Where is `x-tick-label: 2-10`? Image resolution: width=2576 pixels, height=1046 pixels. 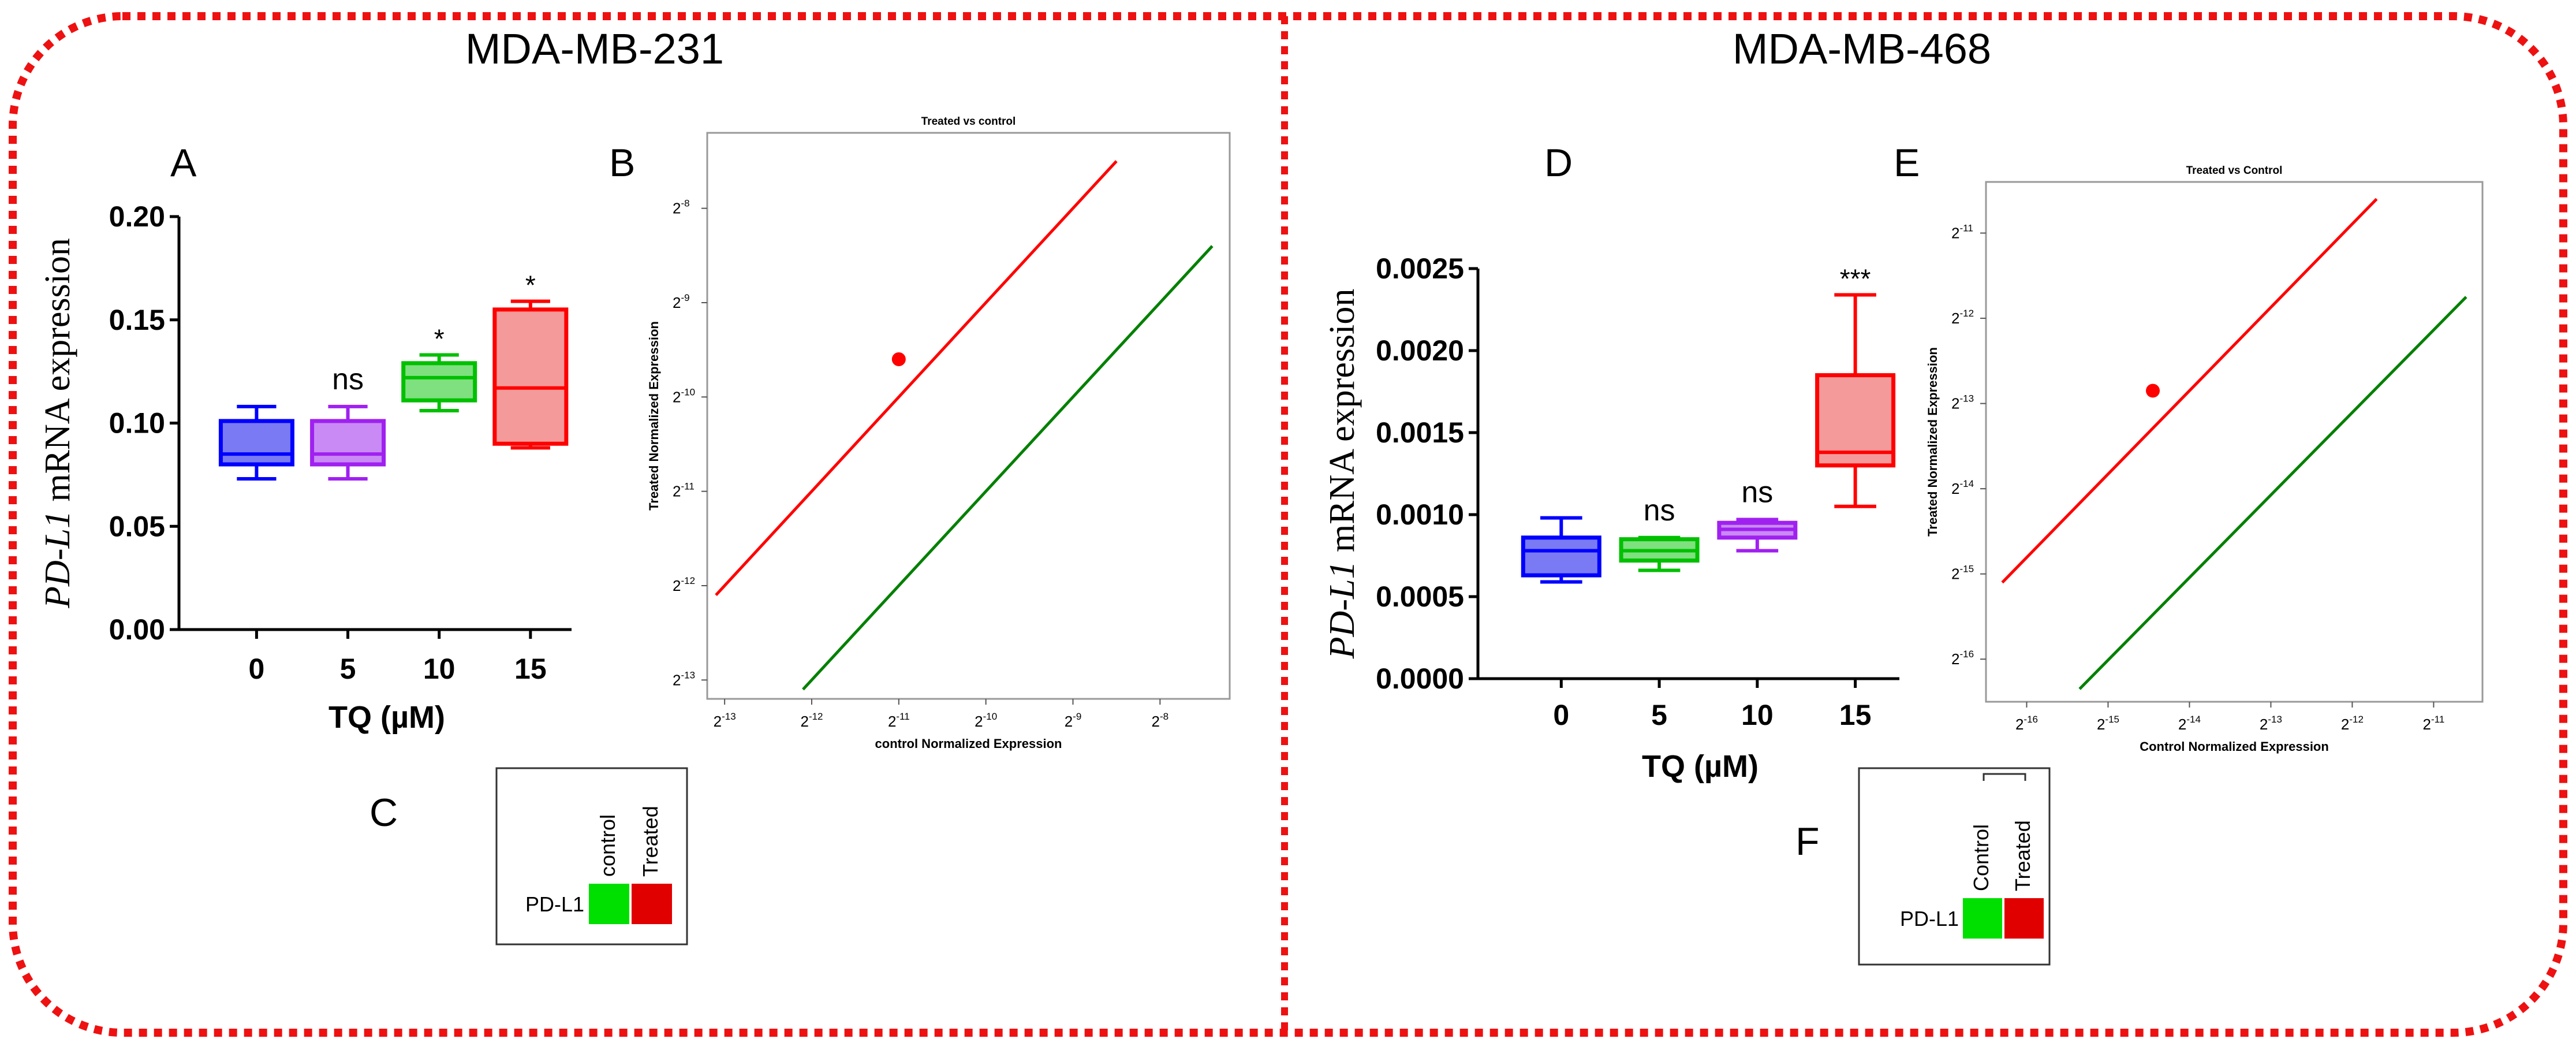
x-tick-label: 2-10 is located at coordinates (986, 720).